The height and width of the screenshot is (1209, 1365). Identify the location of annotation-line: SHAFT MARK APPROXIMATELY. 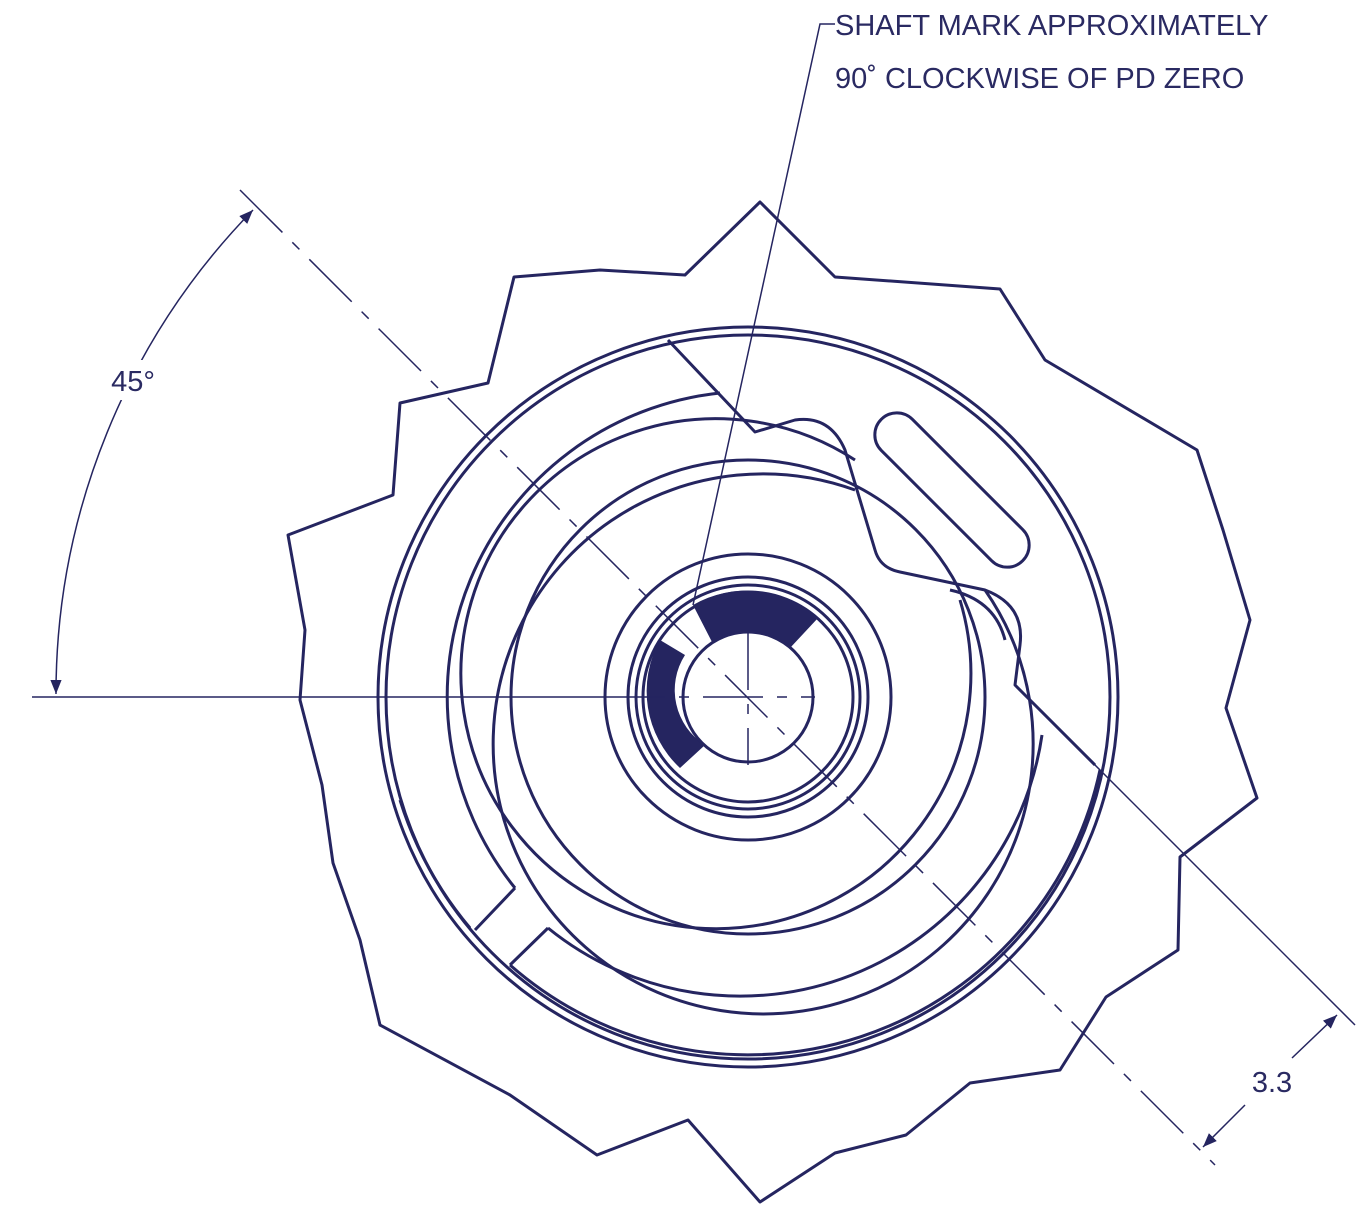
(1052, 26).